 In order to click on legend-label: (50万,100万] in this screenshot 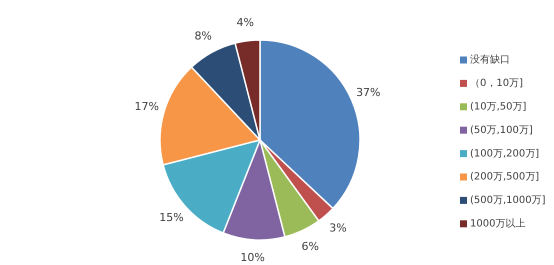, I will do `click(501, 130)`.